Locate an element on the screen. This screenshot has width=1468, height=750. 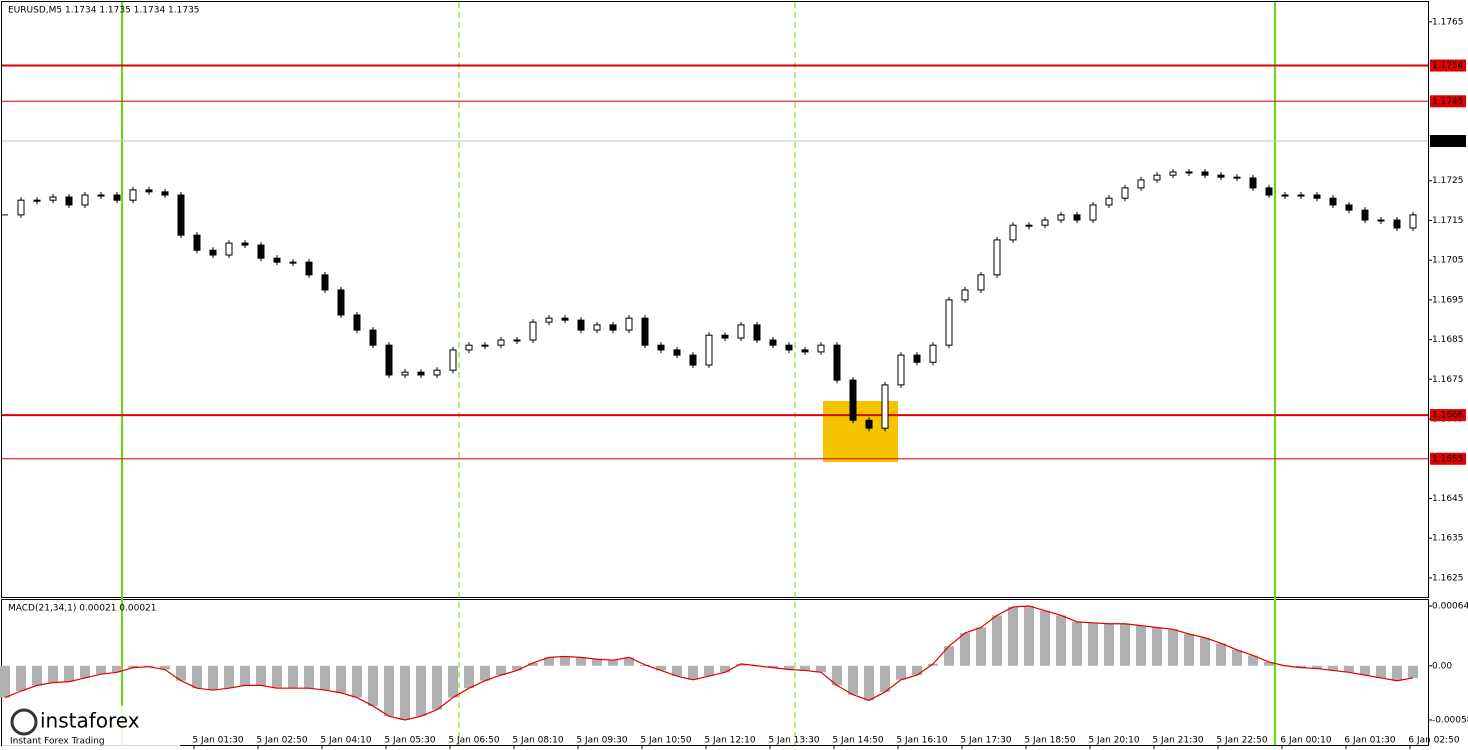
x-tick-label: 5 Jan 05:30 is located at coordinates (410, 741).